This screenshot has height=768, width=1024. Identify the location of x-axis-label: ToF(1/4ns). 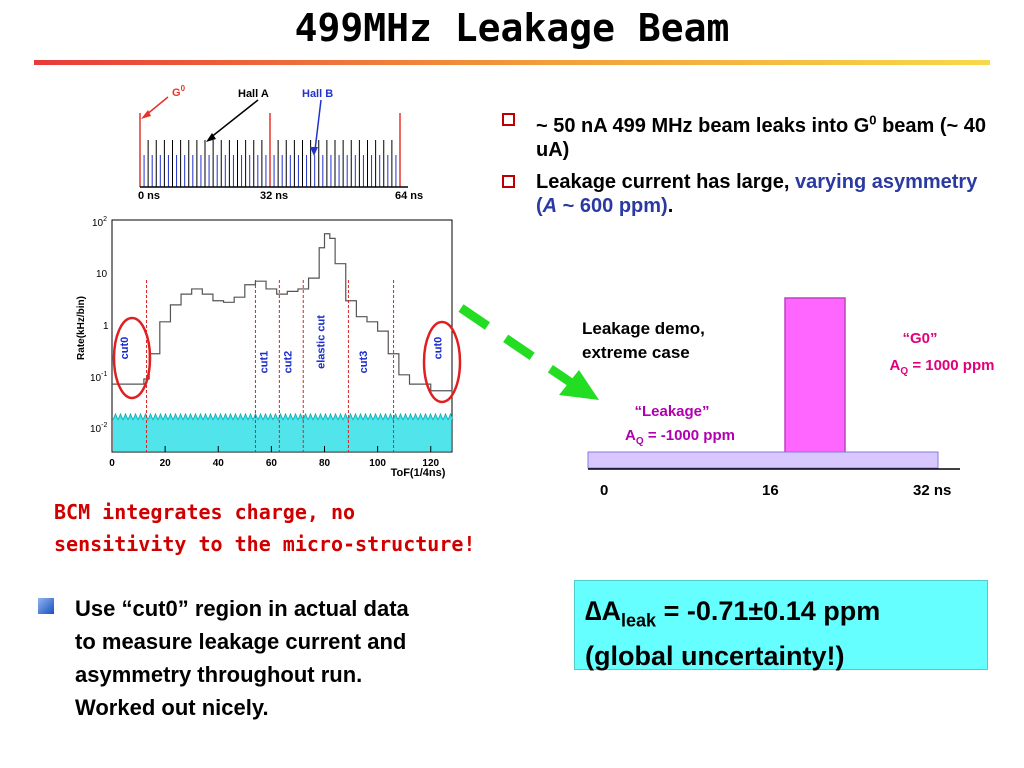
(418, 473).